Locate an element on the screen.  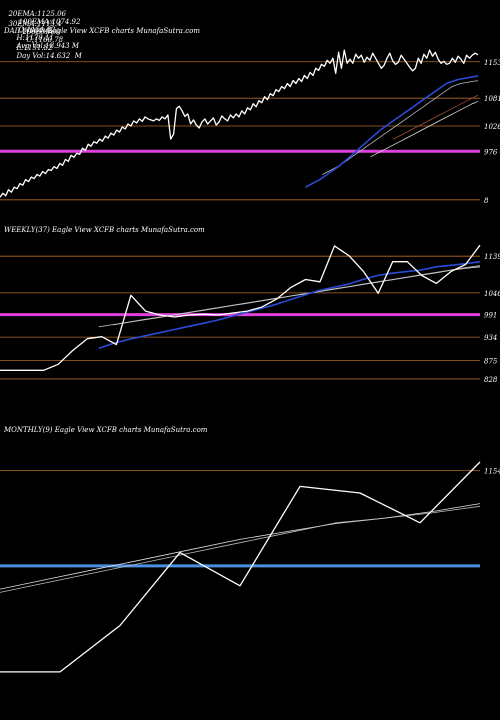
weekly-y-label-5: 828 is located at coordinates (491, 380).